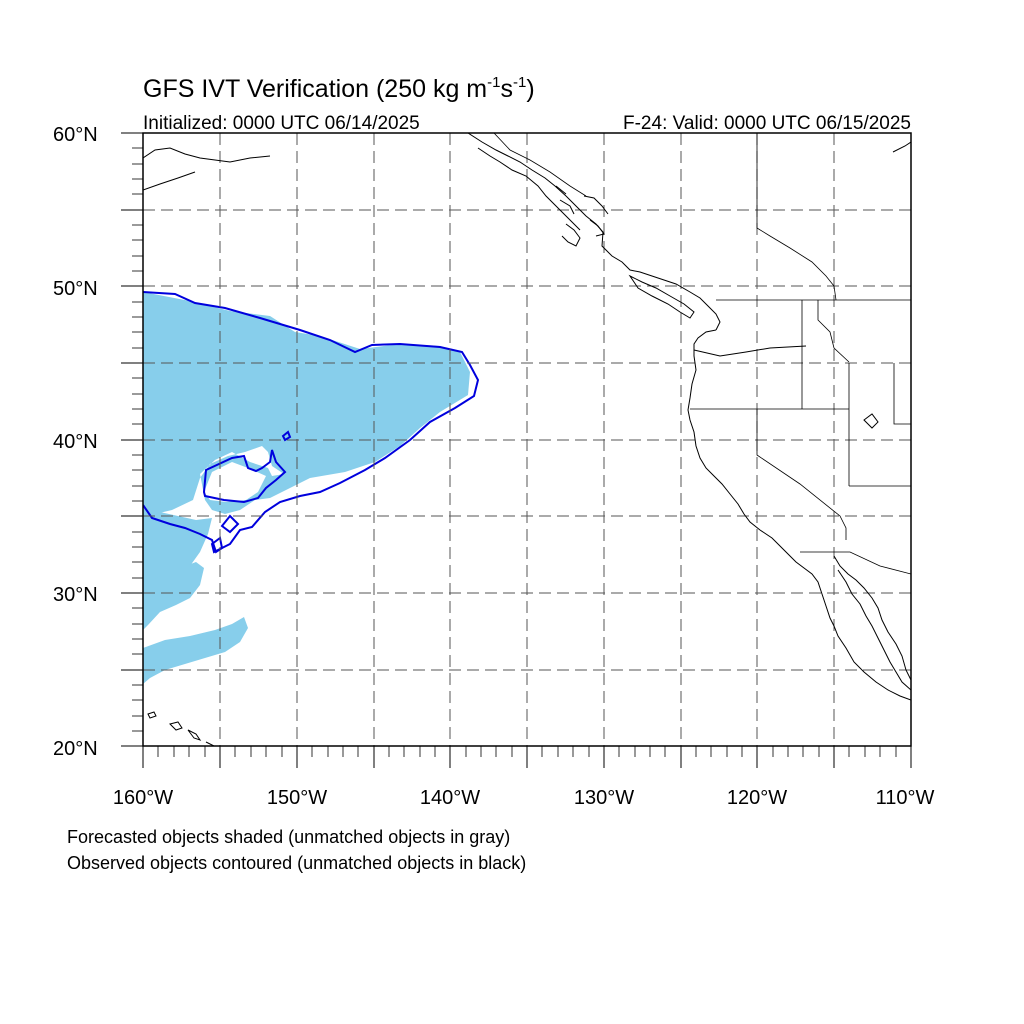 The width and height of the screenshot is (1024, 1024). I want to click on coastline-alaska-islands, so click(543, 197).